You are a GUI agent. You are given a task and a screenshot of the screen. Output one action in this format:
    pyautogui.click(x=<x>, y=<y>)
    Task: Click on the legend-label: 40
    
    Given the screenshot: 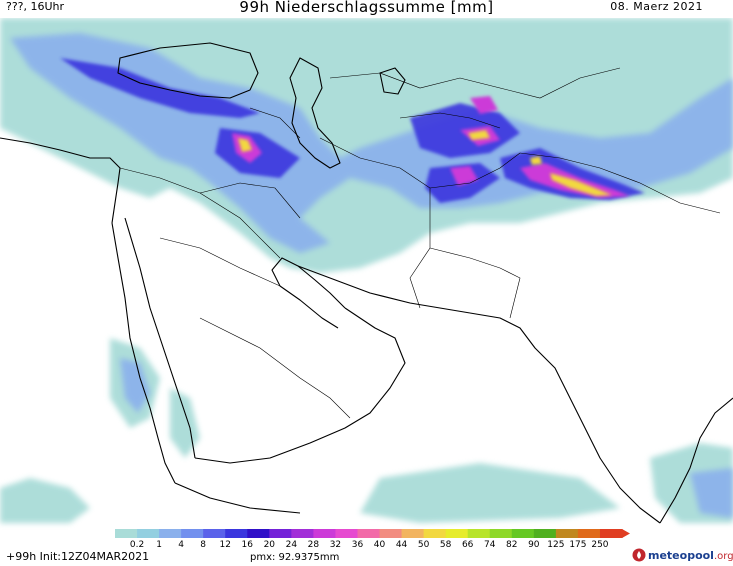 What is the action you would take?
    pyautogui.click(x=379, y=545)
    